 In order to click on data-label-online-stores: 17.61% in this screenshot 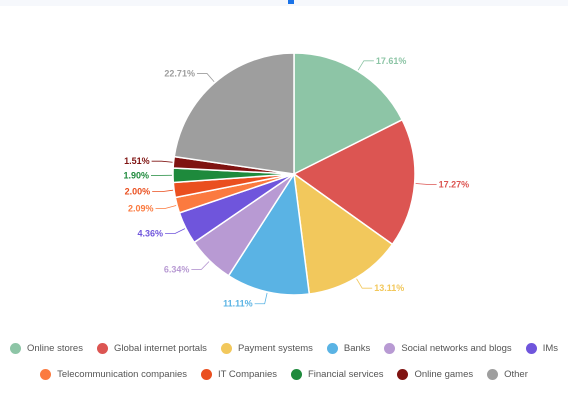, I will do `click(391, 61)`.